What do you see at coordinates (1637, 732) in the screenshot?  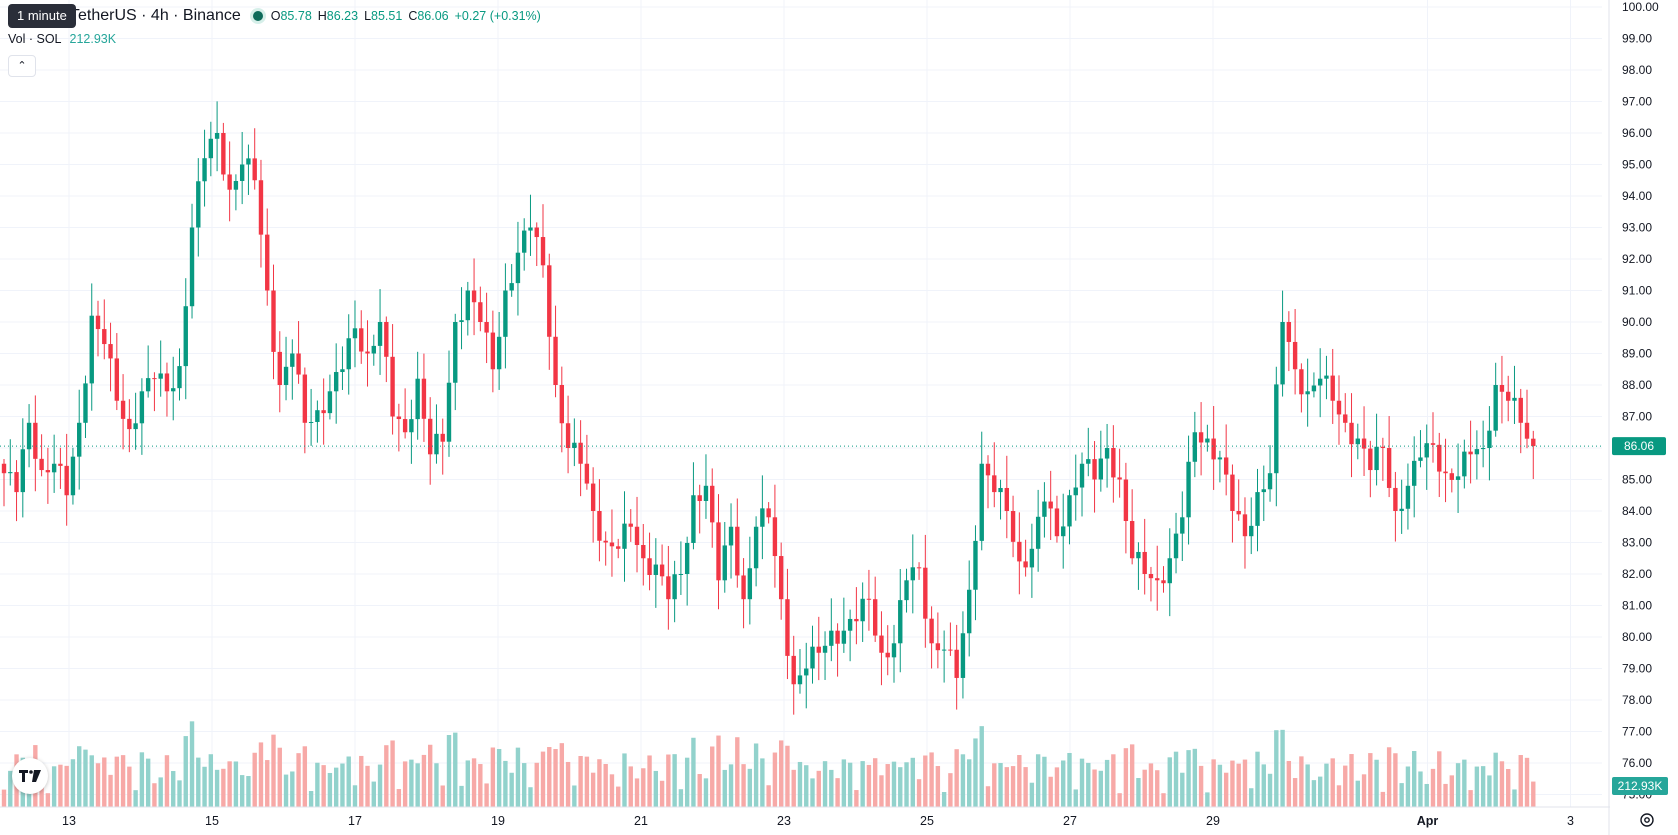 I see `price-tick-label: 77.00` at bounding box center [1637, 732].